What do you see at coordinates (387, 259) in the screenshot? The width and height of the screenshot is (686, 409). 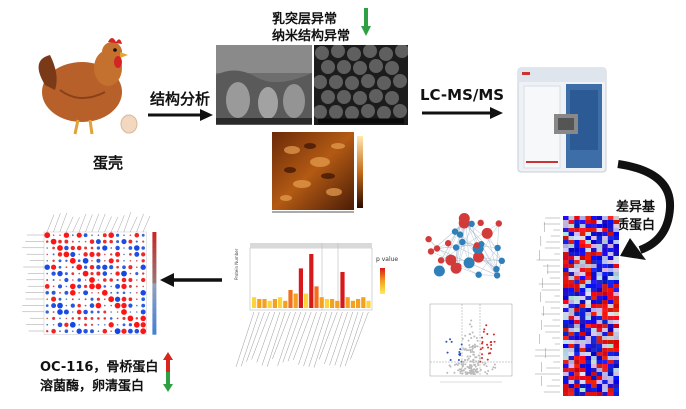 I see `pvalue-legend-label: p value` at bounding box center [387, 259].